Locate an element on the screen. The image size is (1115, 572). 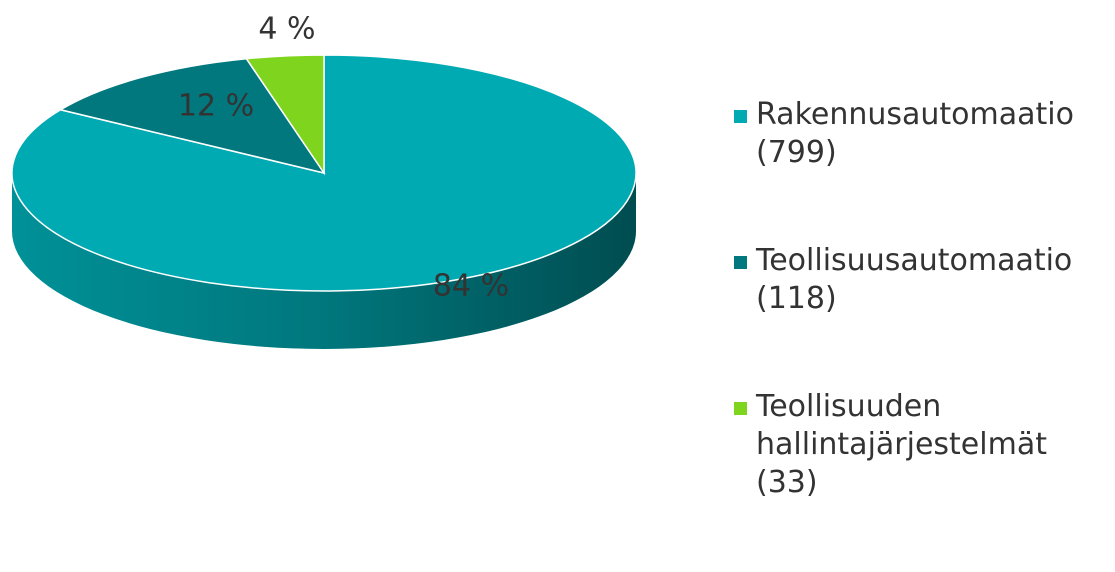
legend-item: Teollisuusautomaatio (118) is located at coordinates (920, 280).